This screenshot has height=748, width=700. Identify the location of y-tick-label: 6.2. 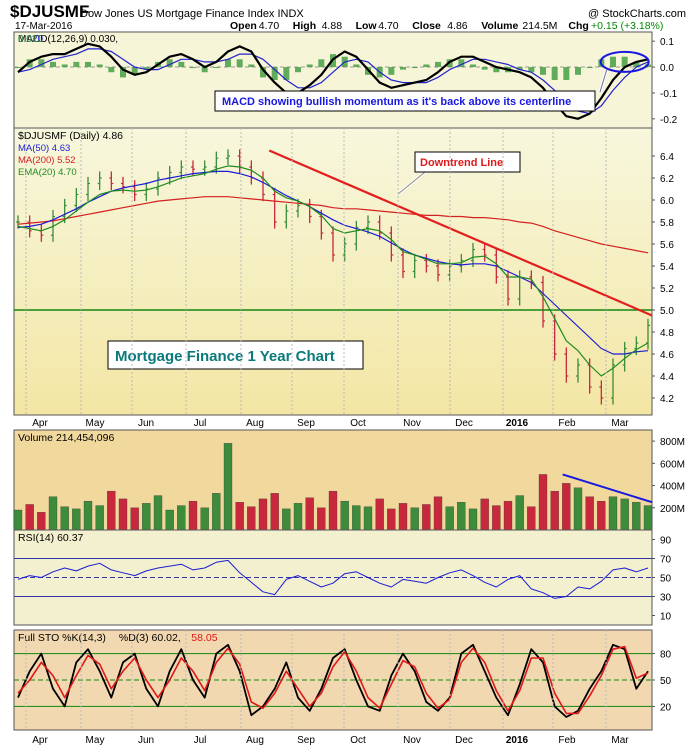
(667, 179).